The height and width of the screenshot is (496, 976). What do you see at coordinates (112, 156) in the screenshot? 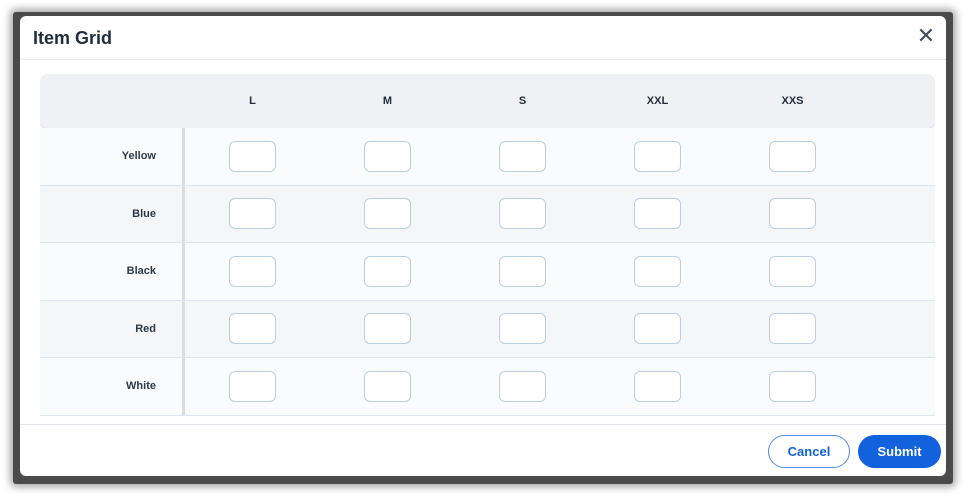
I see `row-label: Yellow` at bounding box center [112, 156].